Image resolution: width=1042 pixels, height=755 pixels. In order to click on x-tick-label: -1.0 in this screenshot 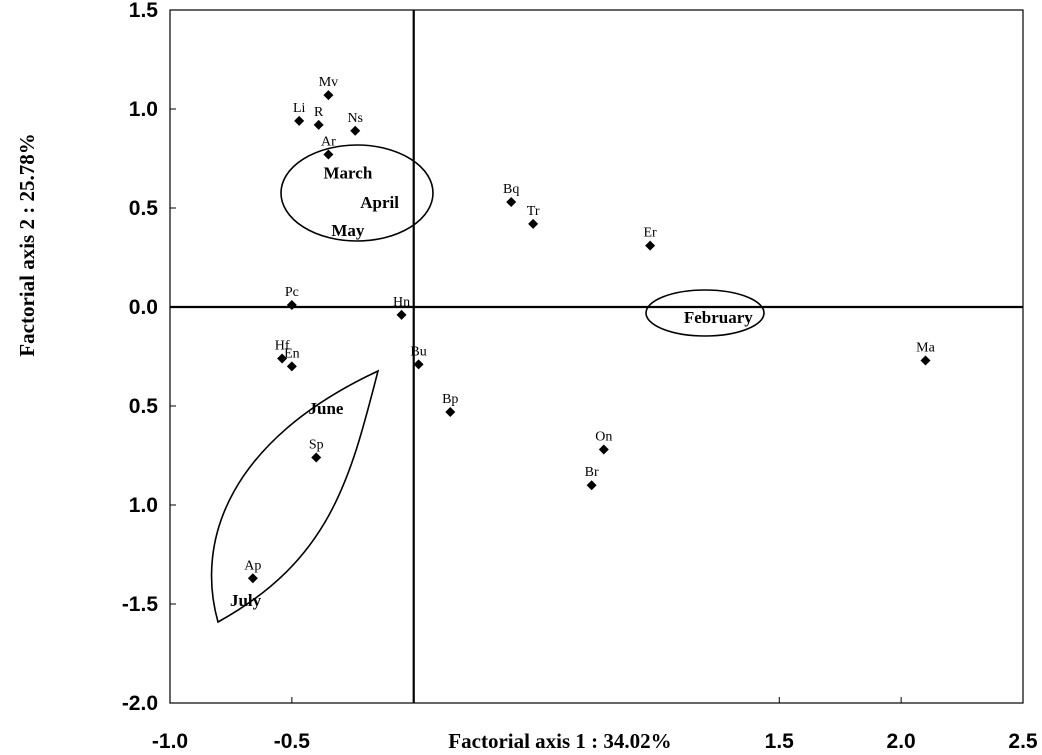, I will do `click(170, 741)`.